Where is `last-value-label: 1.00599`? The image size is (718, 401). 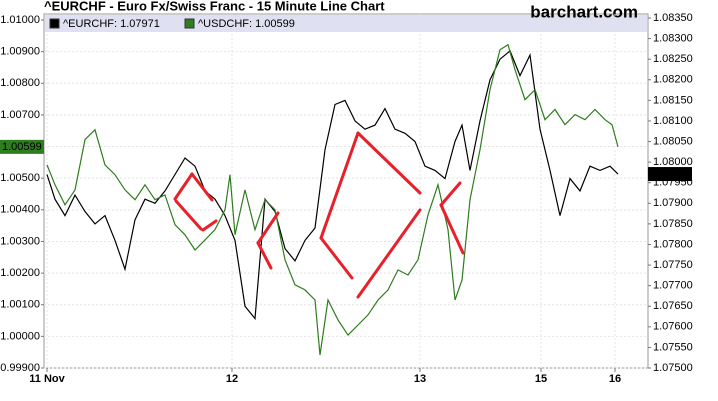 last-value-label: 1.00599 is located at coordinates (22, 147).